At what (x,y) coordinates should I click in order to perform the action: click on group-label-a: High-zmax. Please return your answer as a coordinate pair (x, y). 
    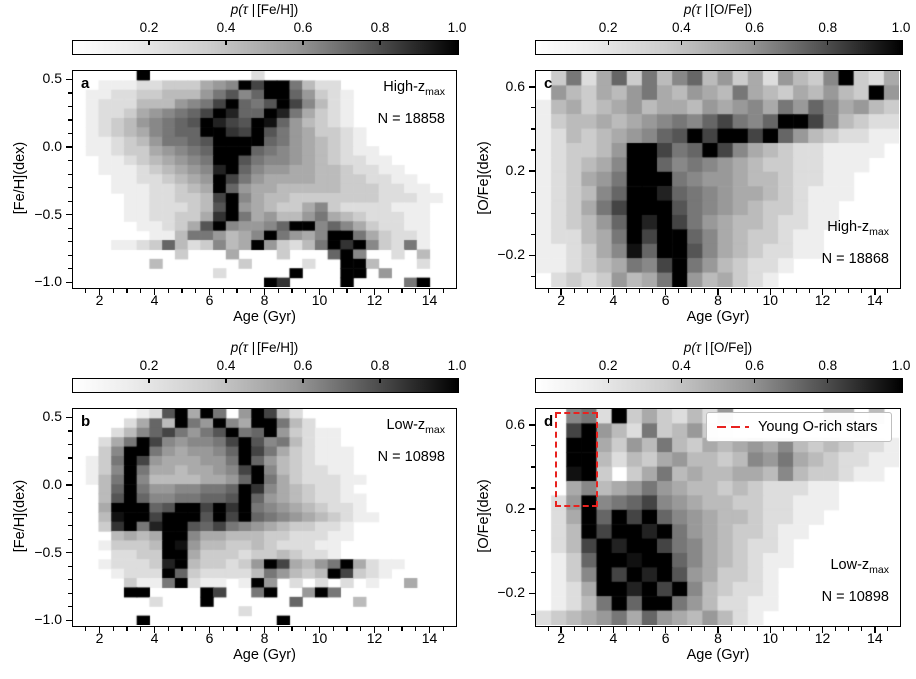
    Looking at the image, I should click on (411, 88).